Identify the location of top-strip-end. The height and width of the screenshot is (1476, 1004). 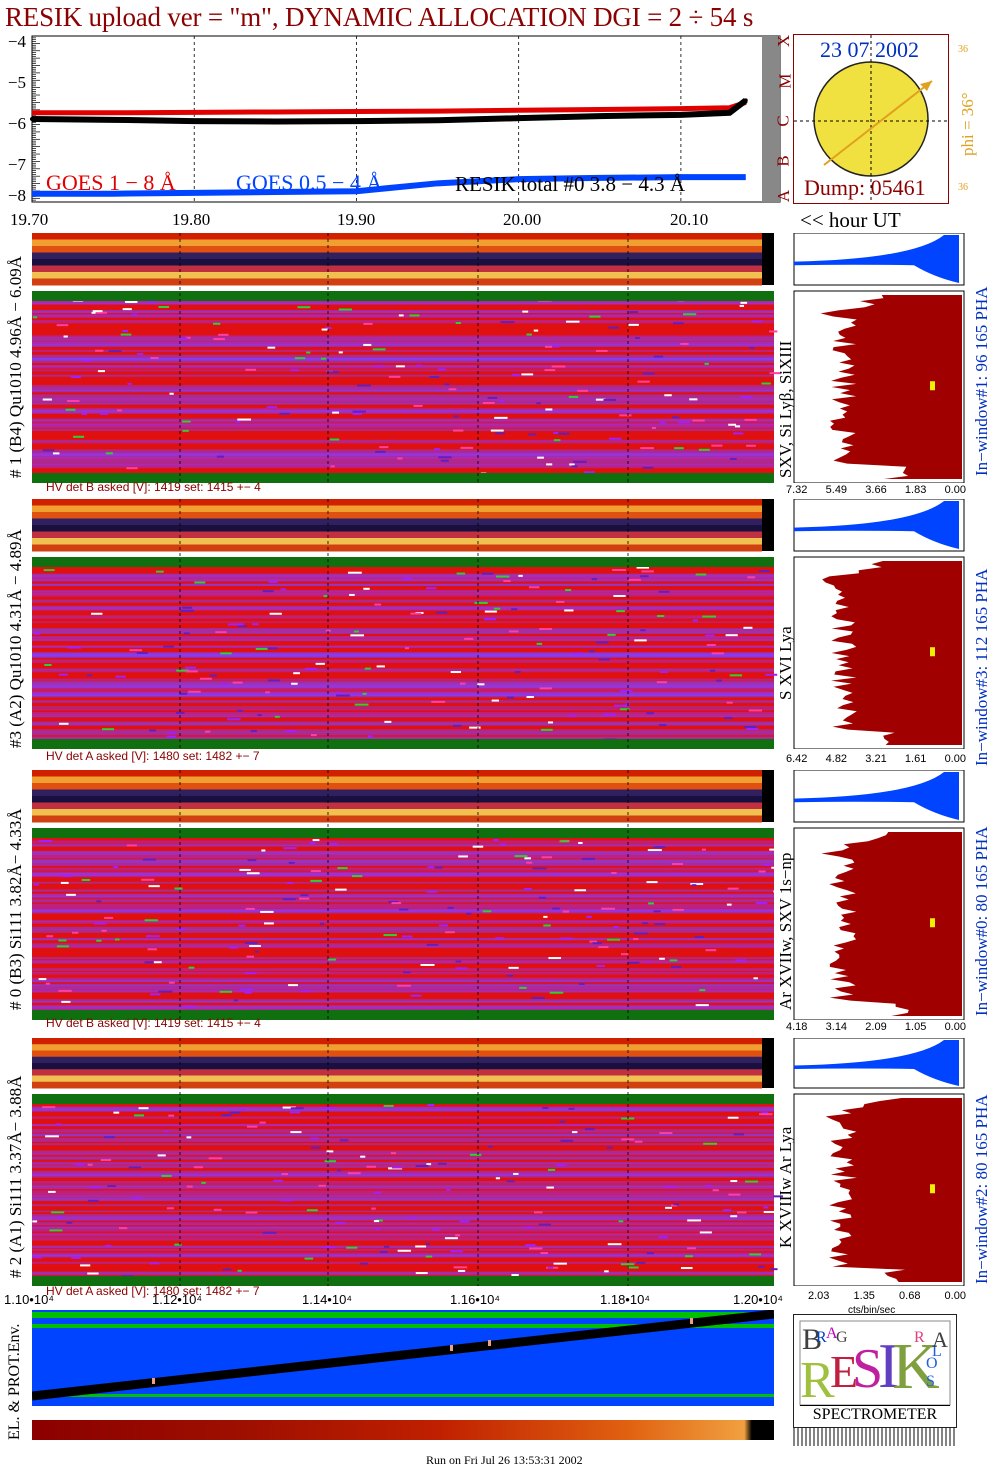
(768, 1063).